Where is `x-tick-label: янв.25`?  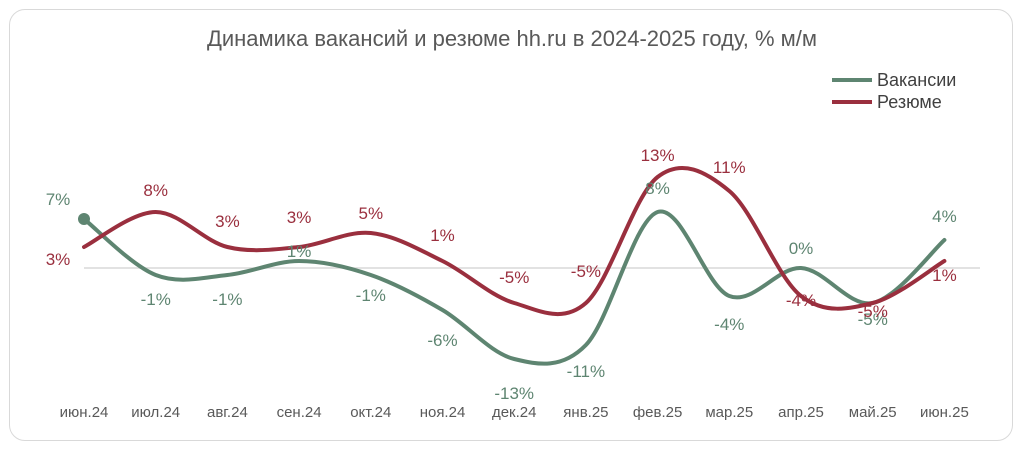 x-tick-label: янв.25 is located at coordinates (585, 412).